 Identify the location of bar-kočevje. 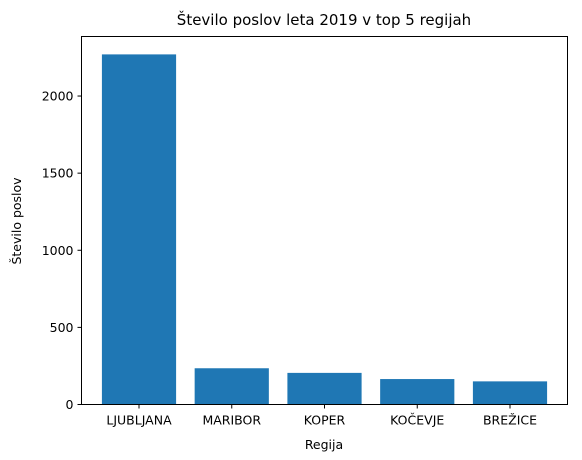
(417, 392).